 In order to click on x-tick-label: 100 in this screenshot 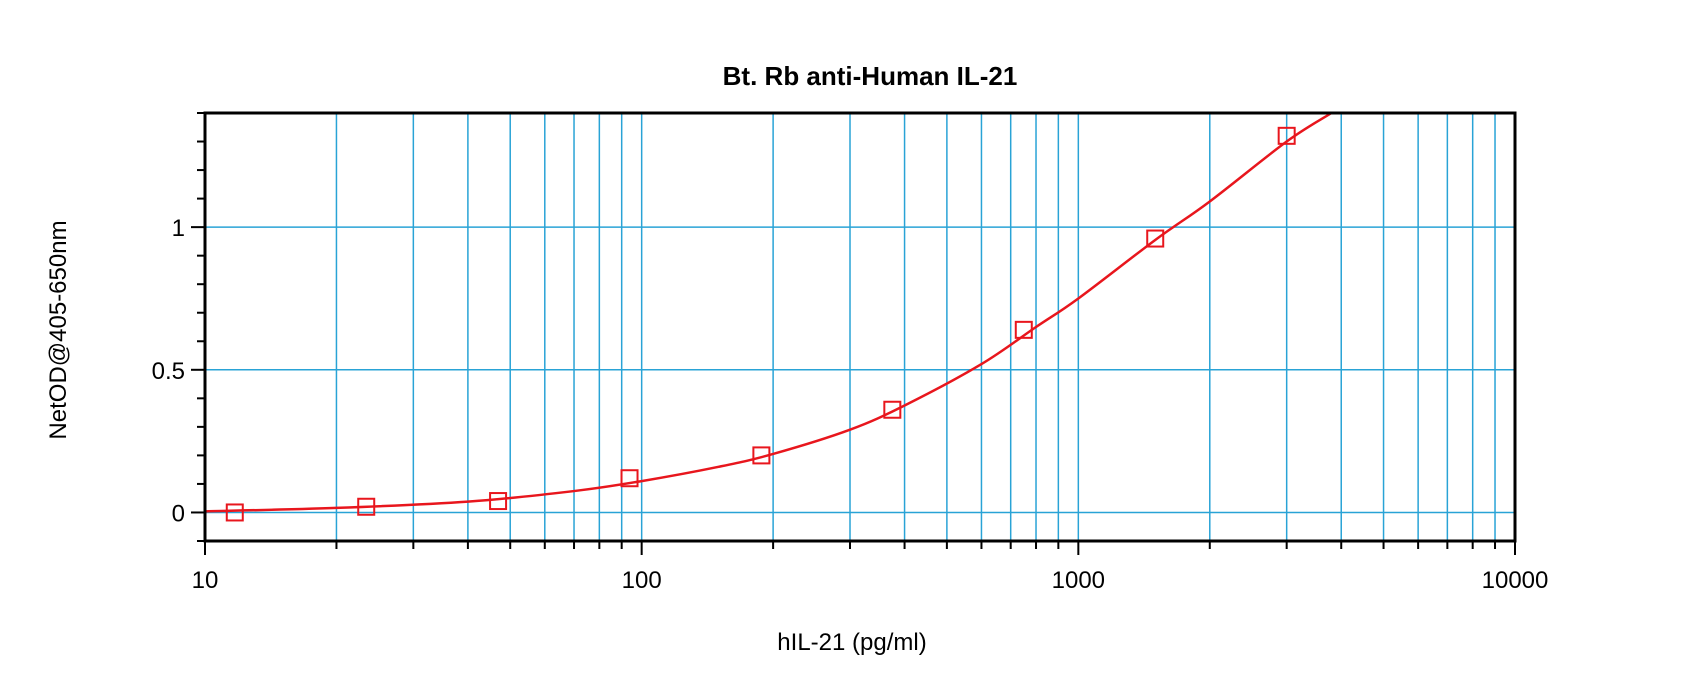, I will do `click(642, 580)`.